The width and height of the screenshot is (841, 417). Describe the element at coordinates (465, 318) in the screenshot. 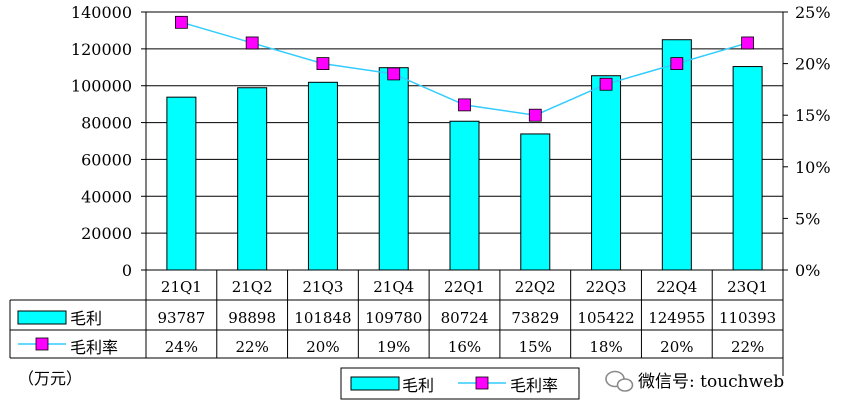

I see `table-cell-value: 80724` at that location.